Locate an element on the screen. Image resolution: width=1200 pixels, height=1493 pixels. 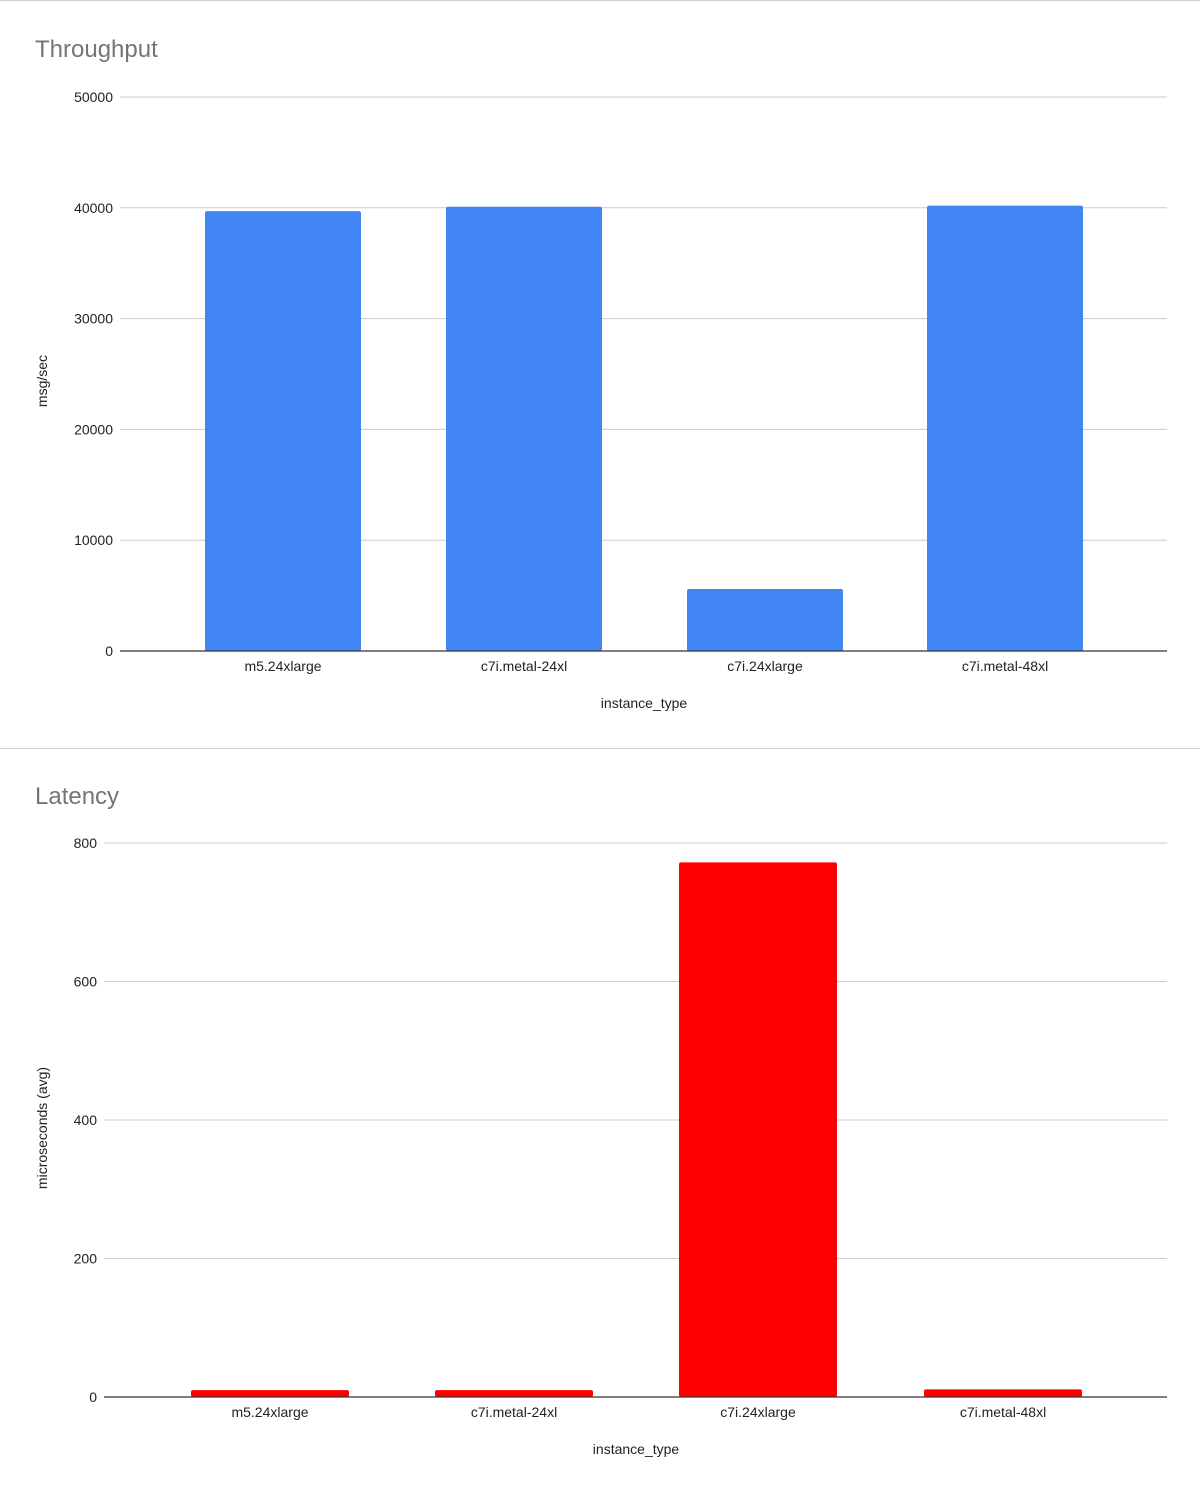
chart-title: Latency is located at coordinates (77, 796).